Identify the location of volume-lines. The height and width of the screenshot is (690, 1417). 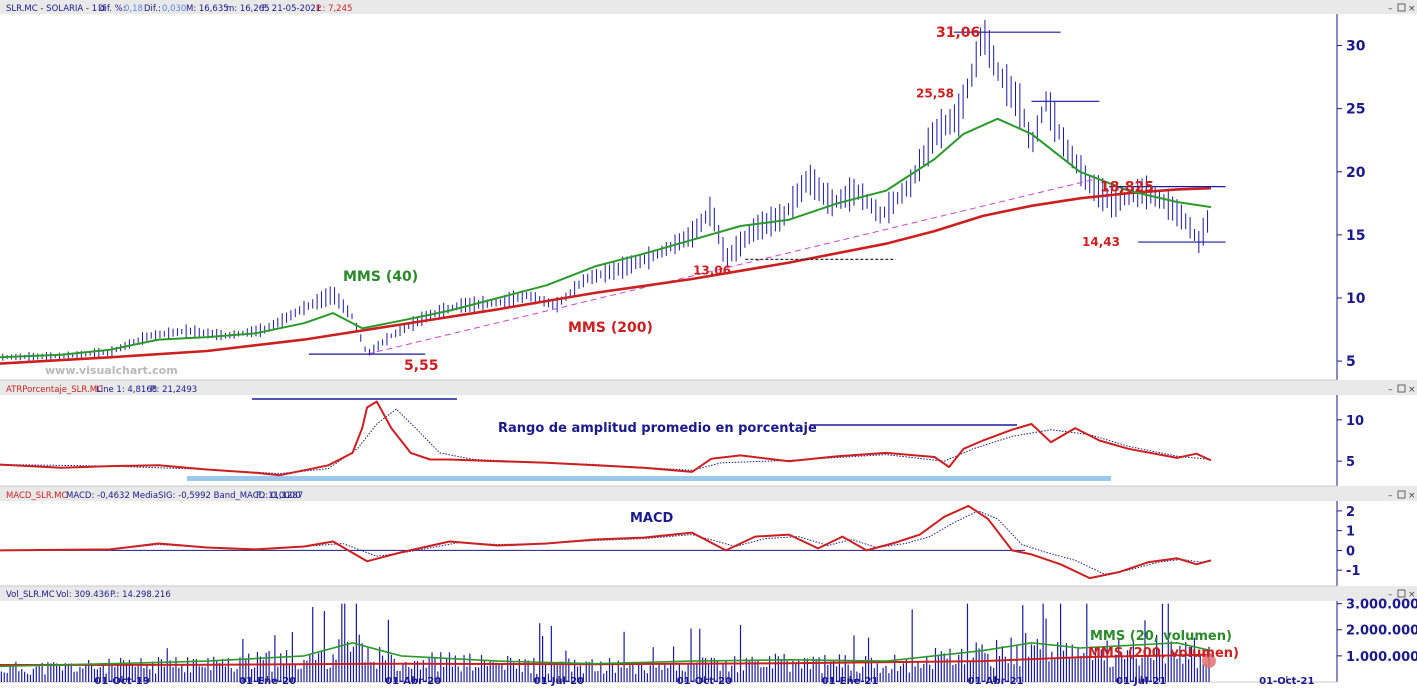
(608, 655).